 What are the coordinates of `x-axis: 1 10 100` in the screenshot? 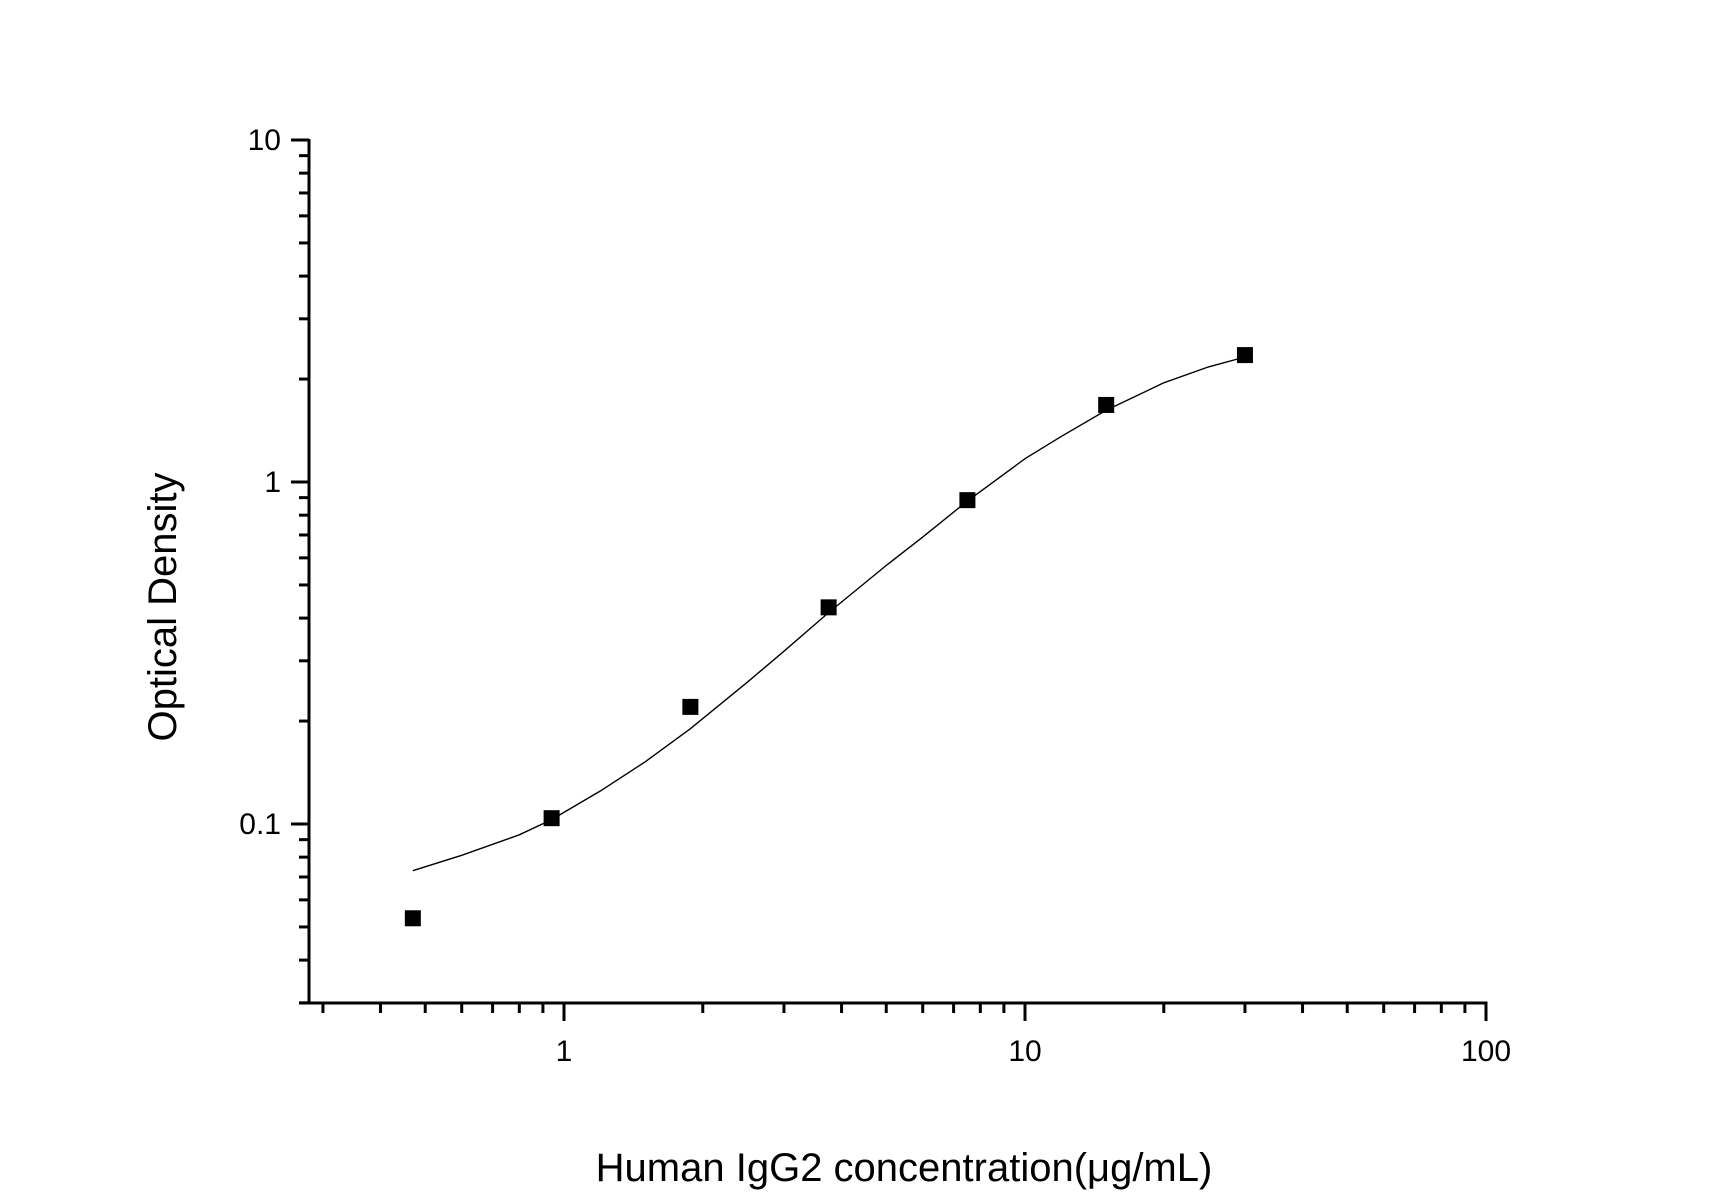 It's located at (909, 1034).